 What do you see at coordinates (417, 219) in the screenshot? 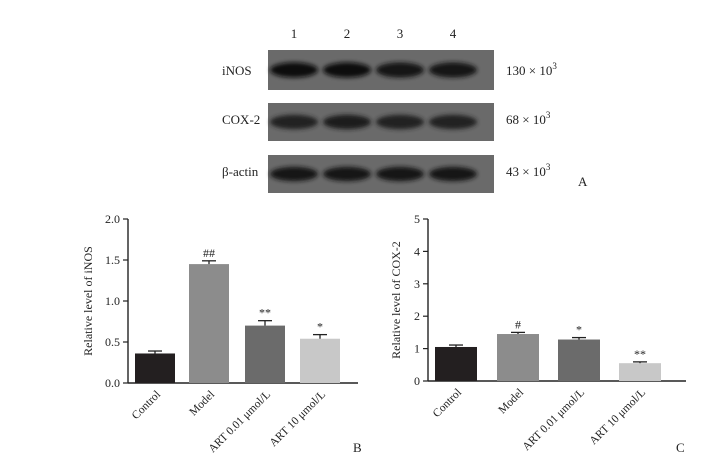
I see `y-tick-label: 5` at bounding box center [417, 219].